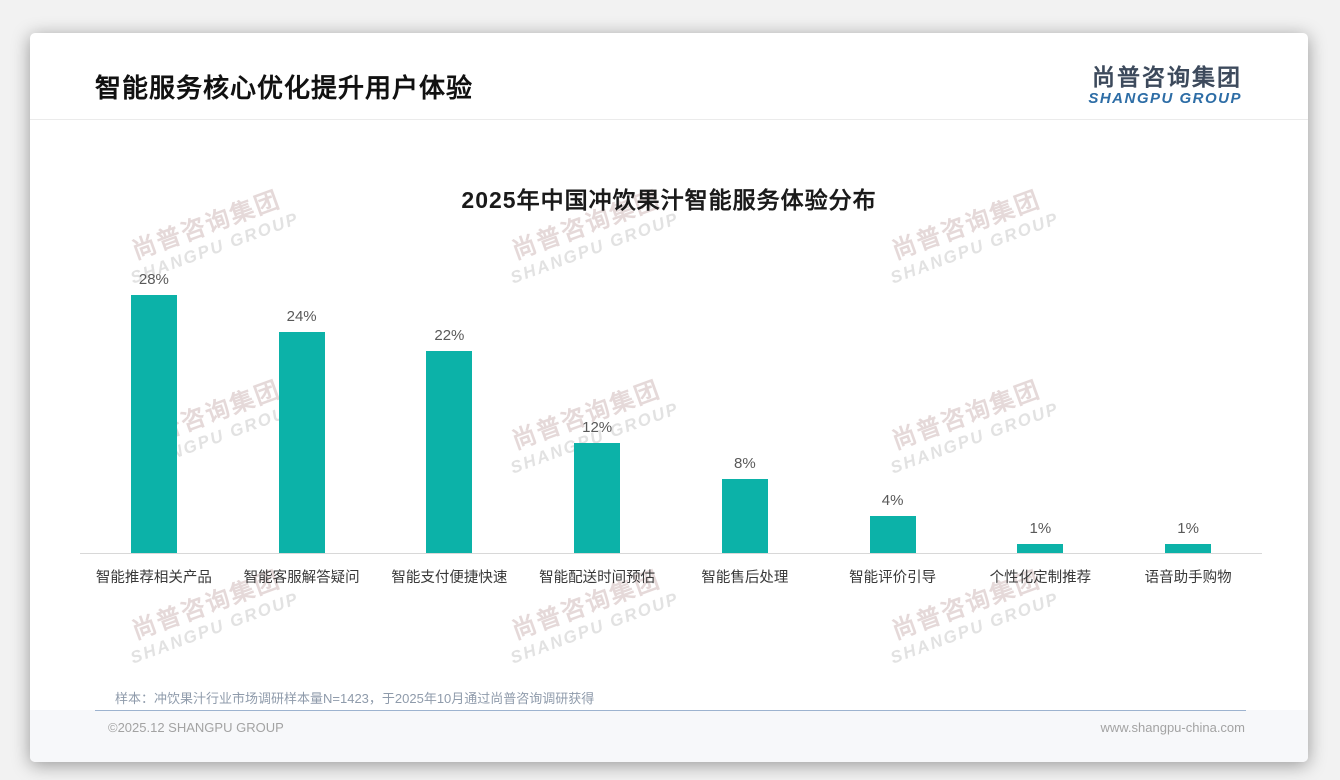  I want to click on bar-value-label: 12%, so click(597, 427).